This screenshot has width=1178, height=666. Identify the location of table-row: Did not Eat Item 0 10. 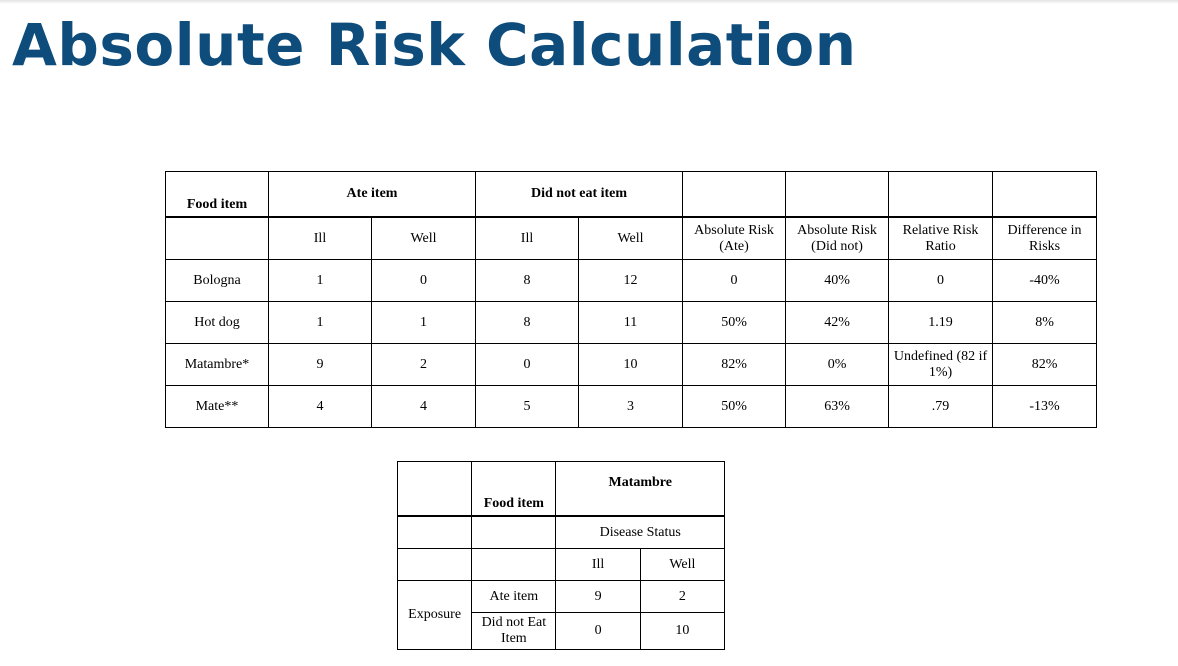
(562, 631).